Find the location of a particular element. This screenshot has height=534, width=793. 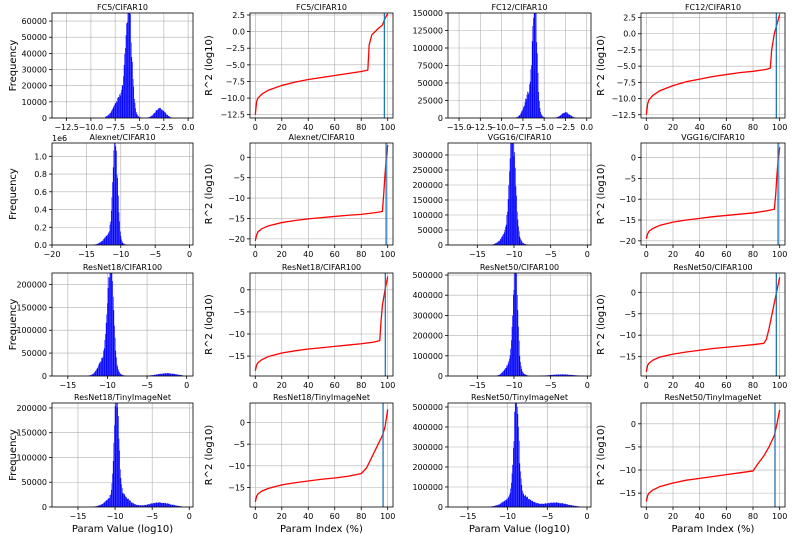

y-tick-label: 150000 is located at coordinates (31, 307).